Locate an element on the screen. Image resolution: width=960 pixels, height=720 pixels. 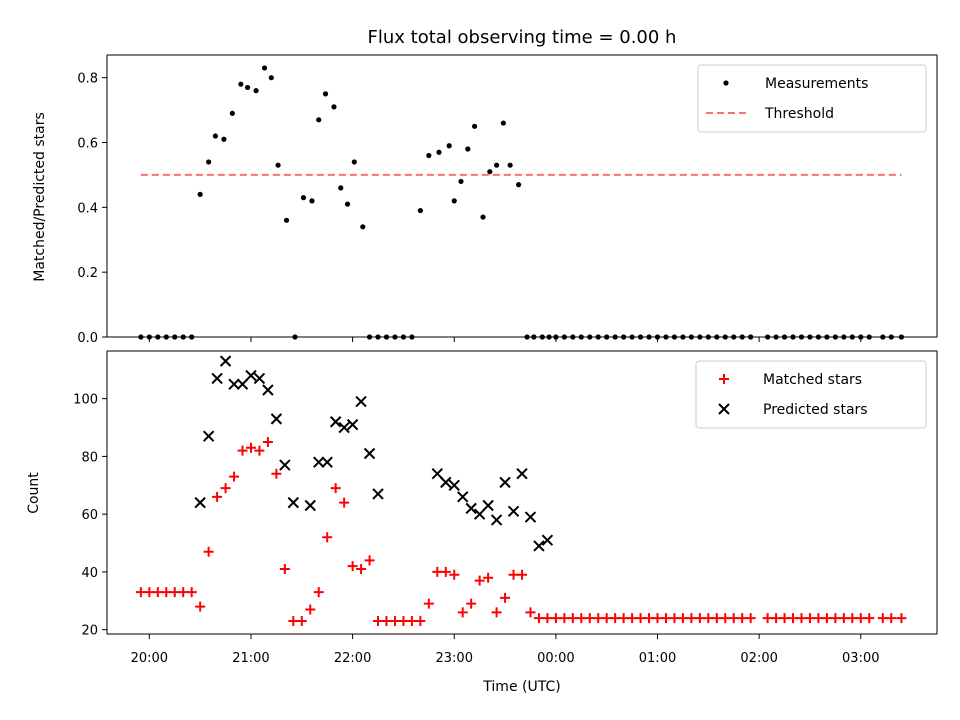
bottom-y-tick-label: 20 is located at coordinates (89, 631).